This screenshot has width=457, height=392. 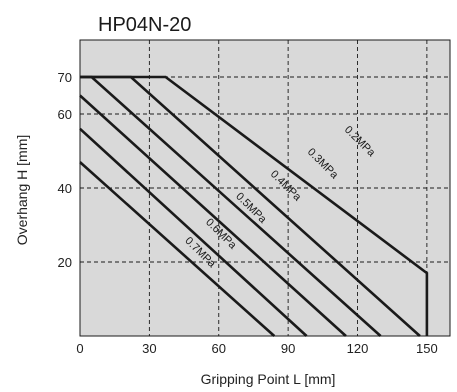 What do you see at coordinates (149, 348) in the screenshot?
I see `x-tick-label: 30` at bounding box center [149, 348].